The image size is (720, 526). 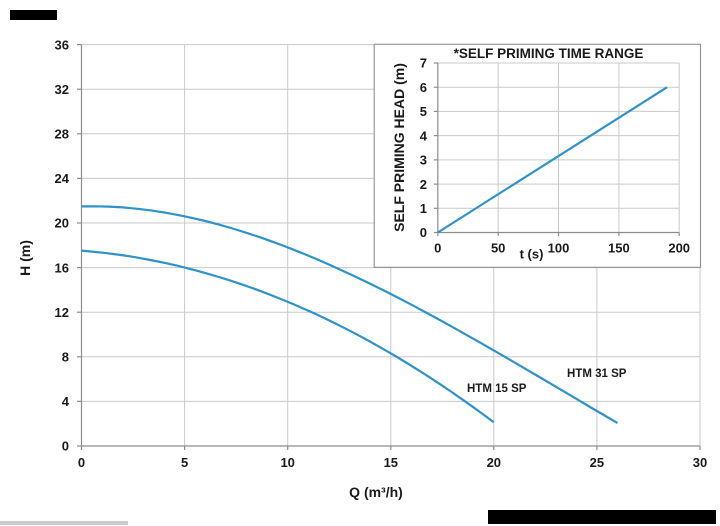 I want to click on svg-text: 7, so click(x=423, y=63).